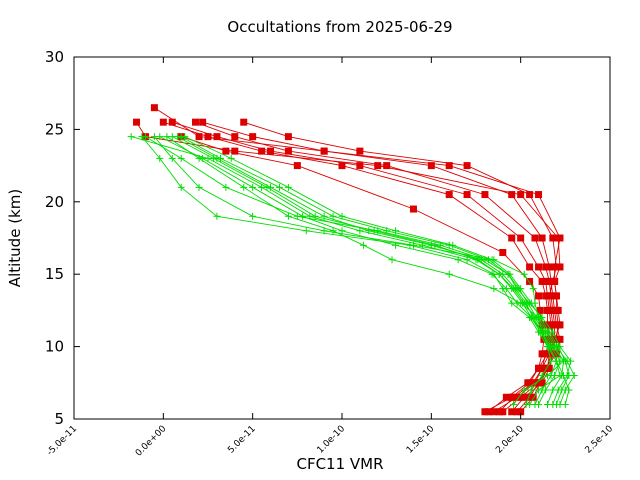 The width and height of the screenshot is (640, 480). Describe the element at coordinates (62, 441) in the screenshot. I see `x-tick-label: -5.0e-11` at that location.